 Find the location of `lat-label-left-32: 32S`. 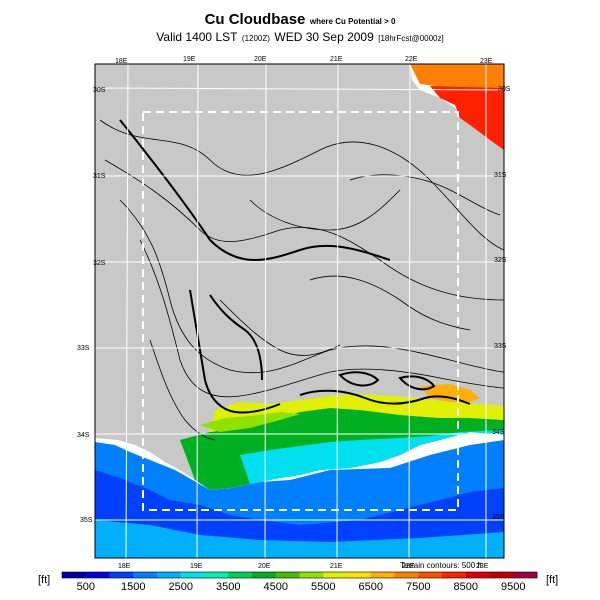

lat-label-left-32: 32S is located at coordinates (99, 263).